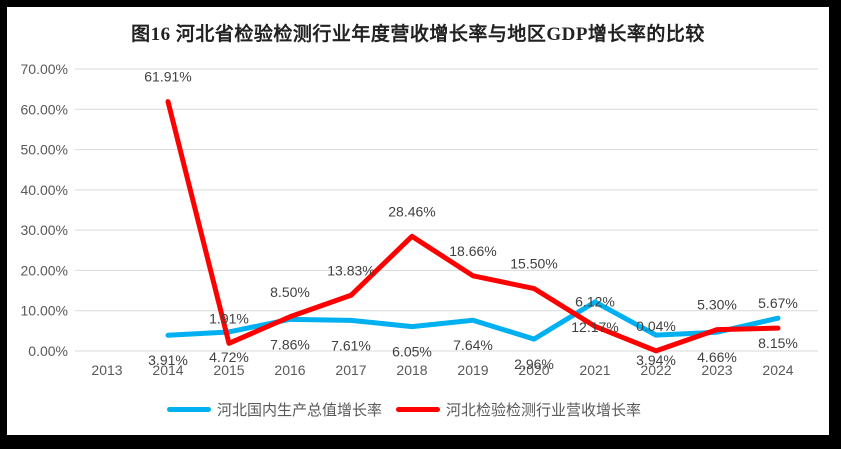  I want to click on data-label: 15.50%, so click(533, 264).